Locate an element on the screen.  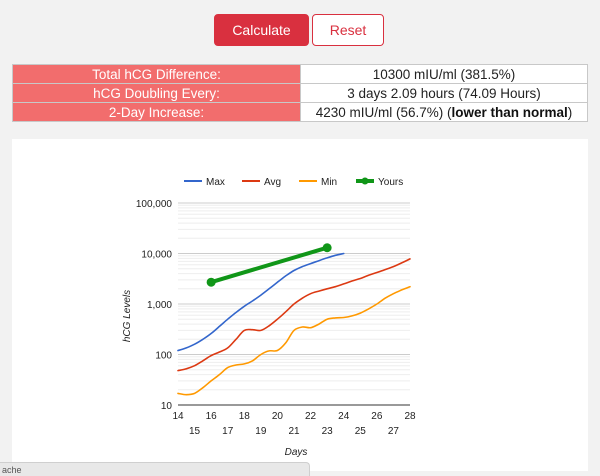
x-tick-label: 26 is located at coordinates (377, 416).